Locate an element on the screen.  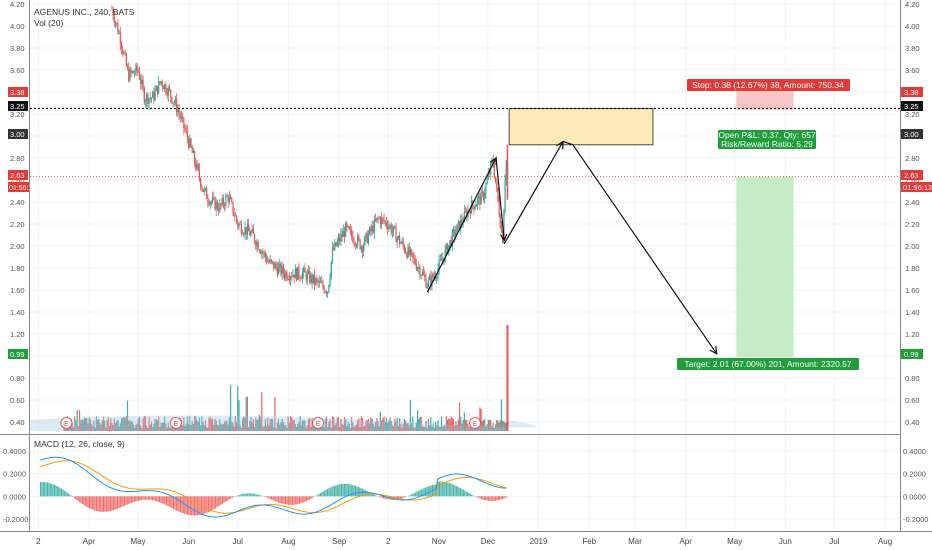
macd-tick-label: -0.2000 is located at coordinates (915, 519).